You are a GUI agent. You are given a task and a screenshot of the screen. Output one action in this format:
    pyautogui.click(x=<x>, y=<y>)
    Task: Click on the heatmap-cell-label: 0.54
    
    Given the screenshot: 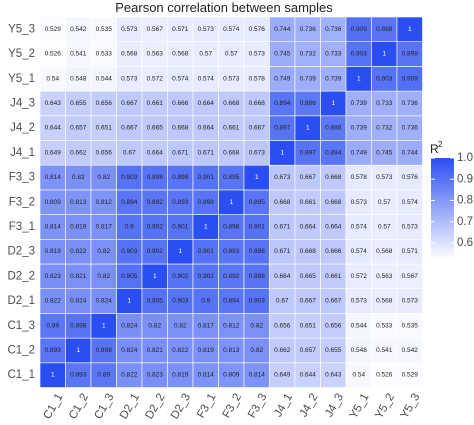 What is the action you would take?
    pyautogui.click(x=358, y=375)
    